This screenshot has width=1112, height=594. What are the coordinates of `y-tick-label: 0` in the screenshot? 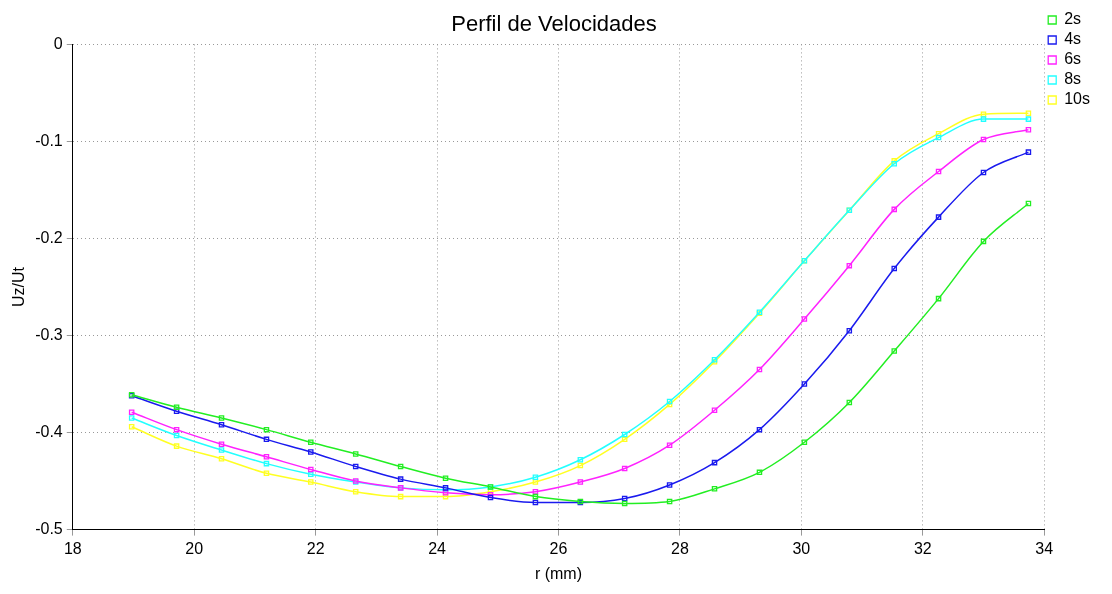 It's located at (58, 43).